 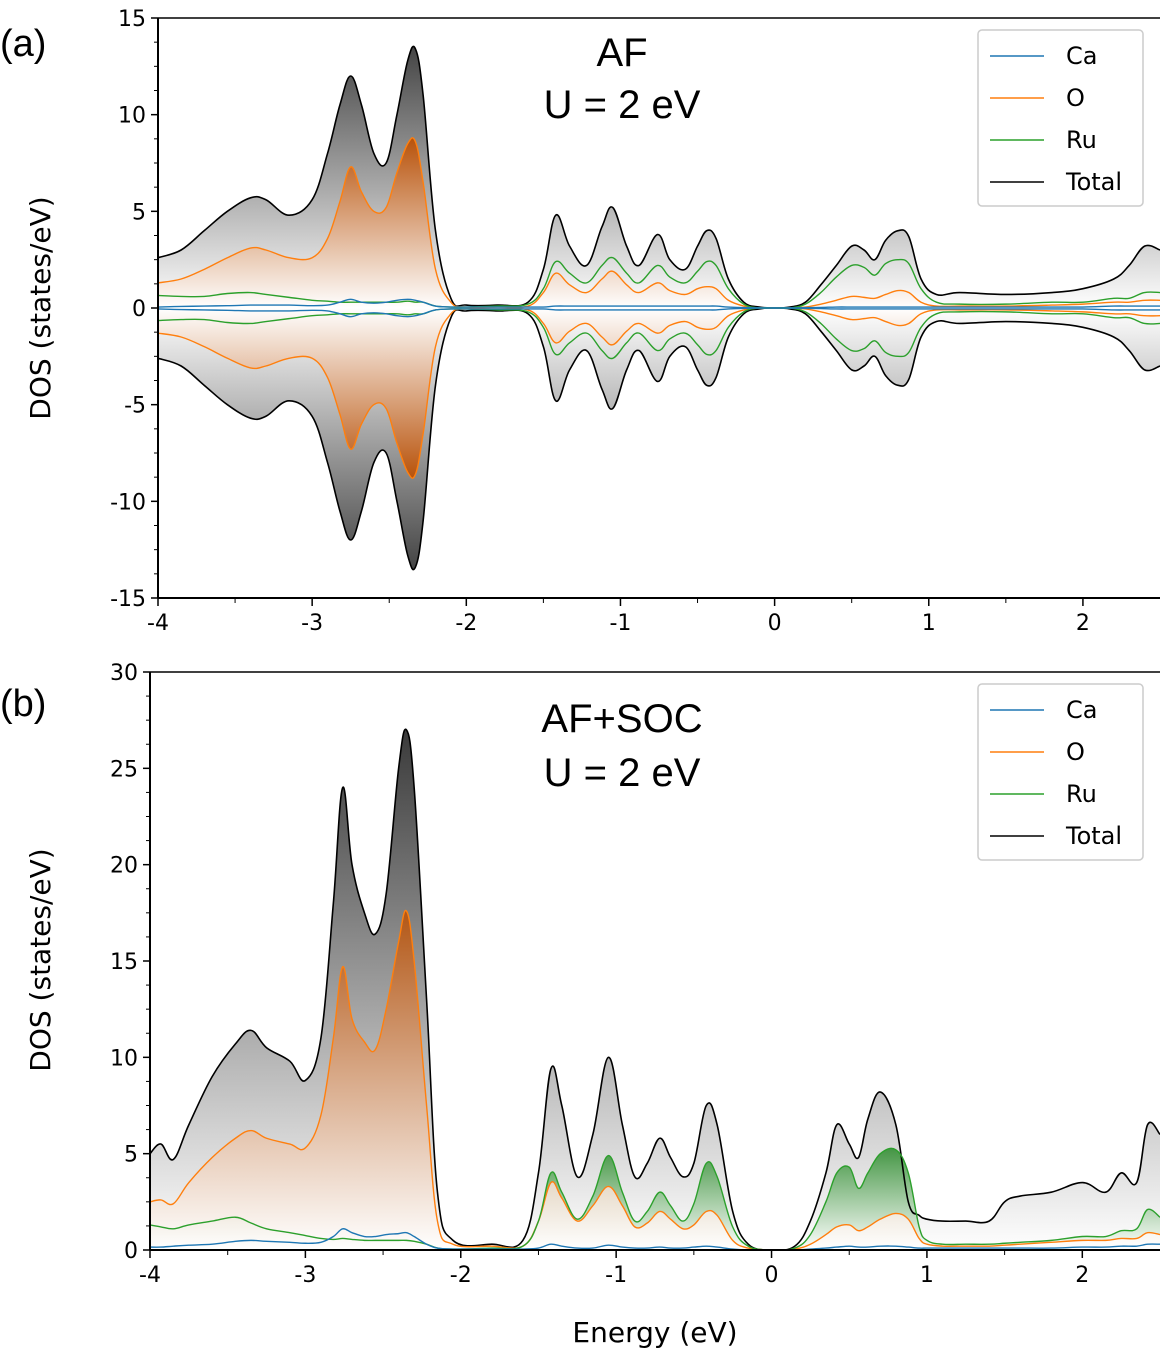 What do you see at coordinates (654, 1332) in the screenshot?
I see `x-axis-label: Energy (eV)` at bounding box center [654, 1332].